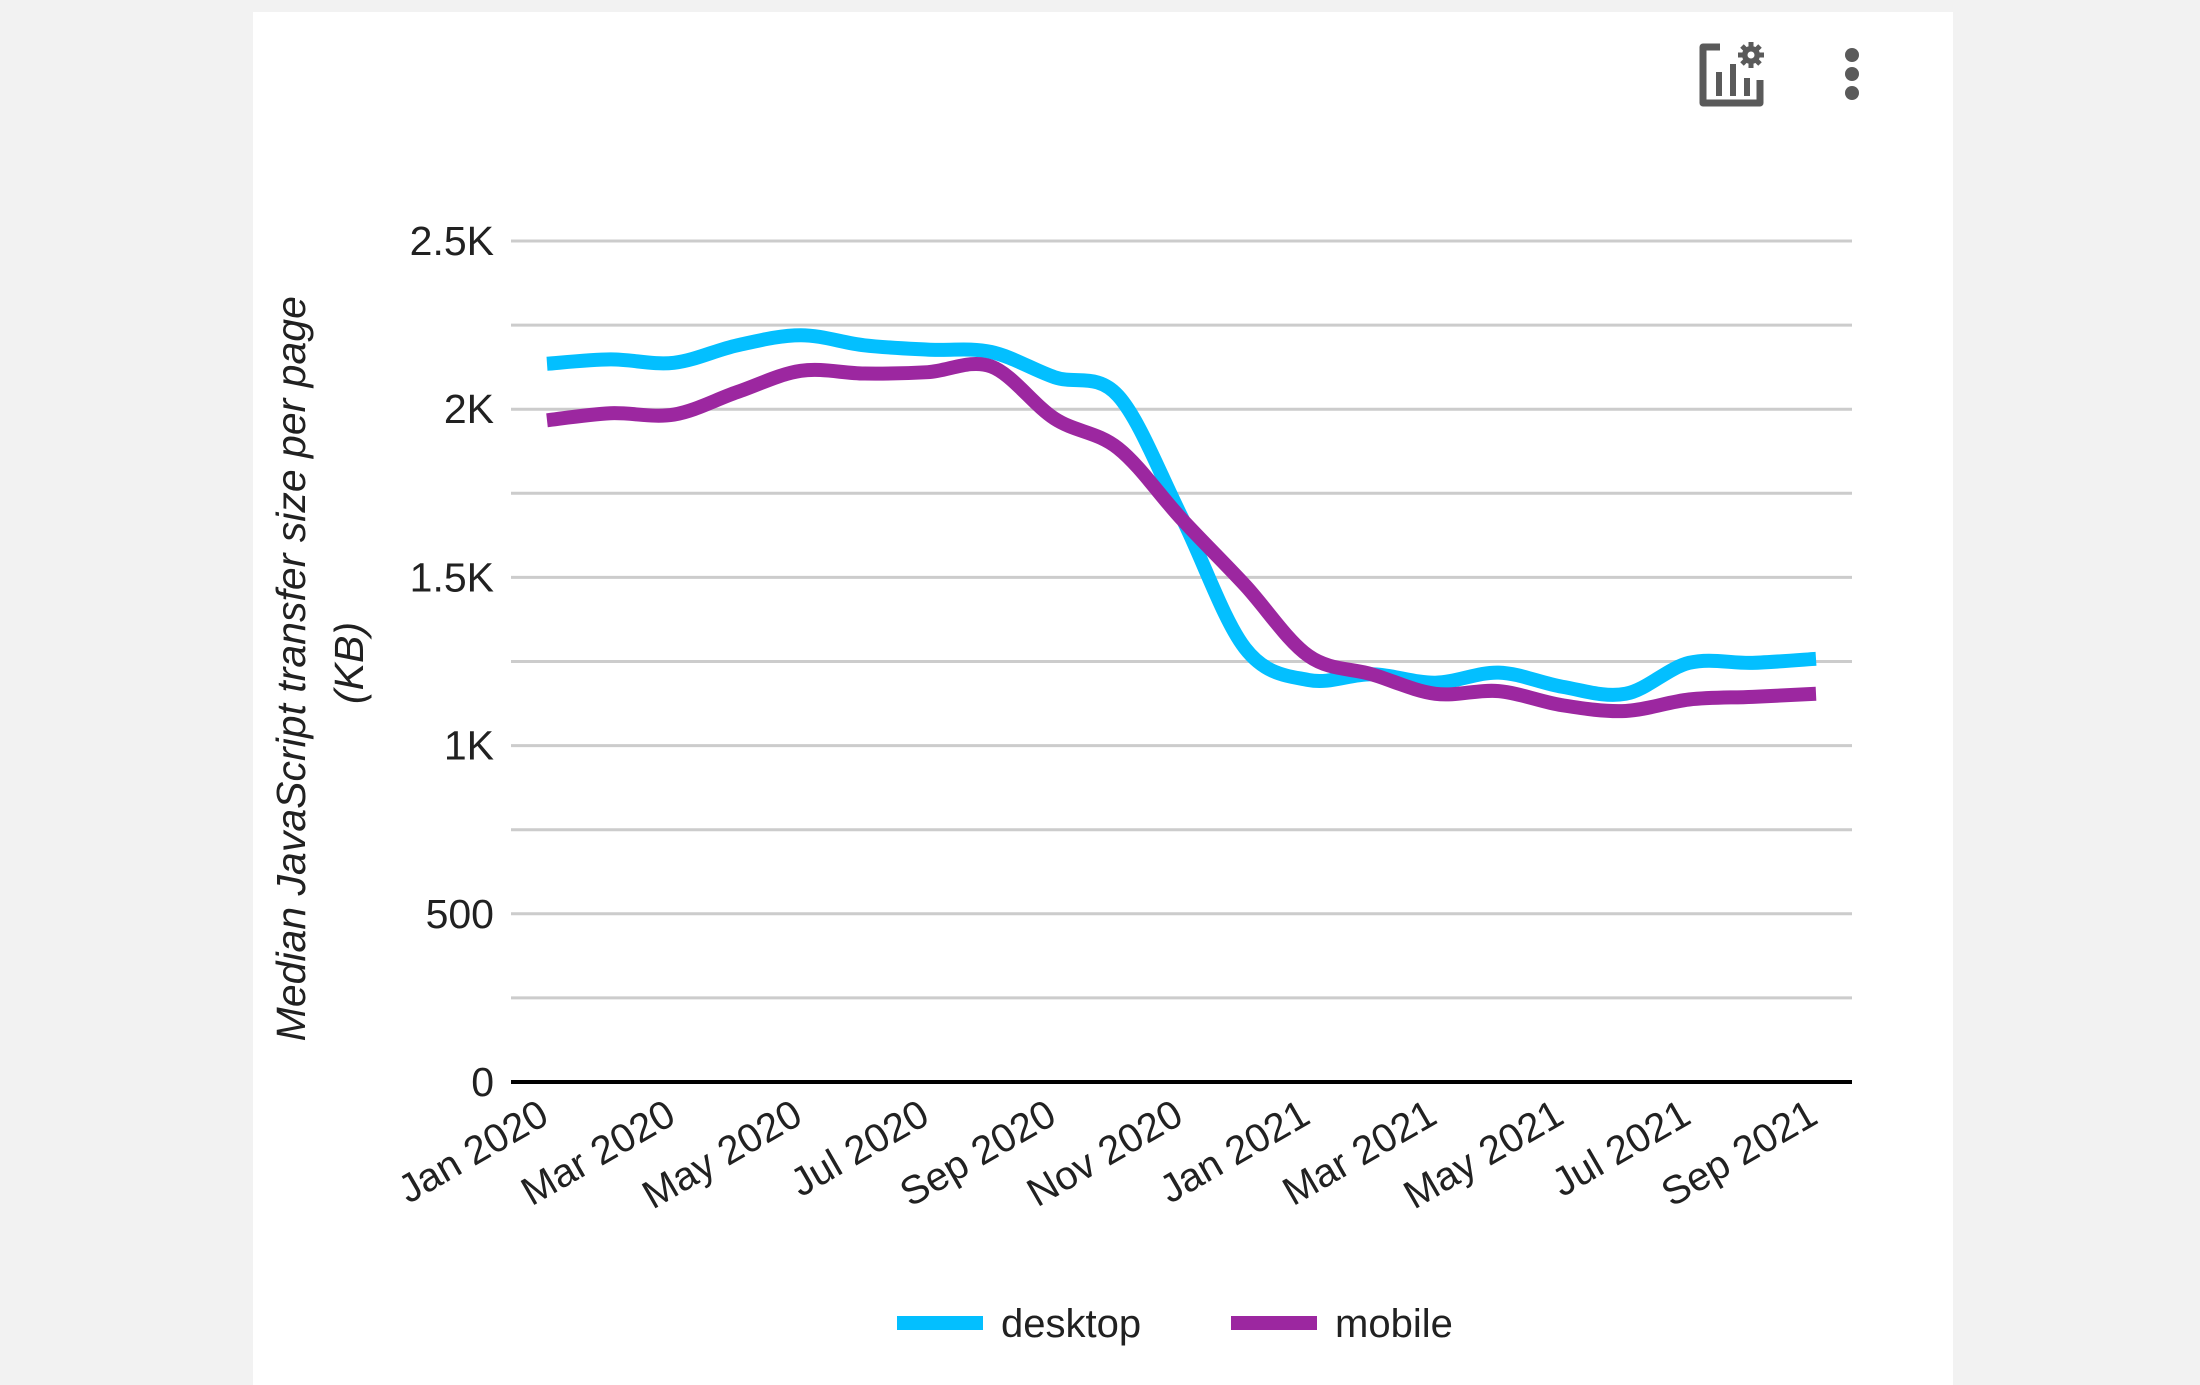 This screenshot has width=2200, height=1385. I want to click on y-tick-label: 1K, so click(469, 746).